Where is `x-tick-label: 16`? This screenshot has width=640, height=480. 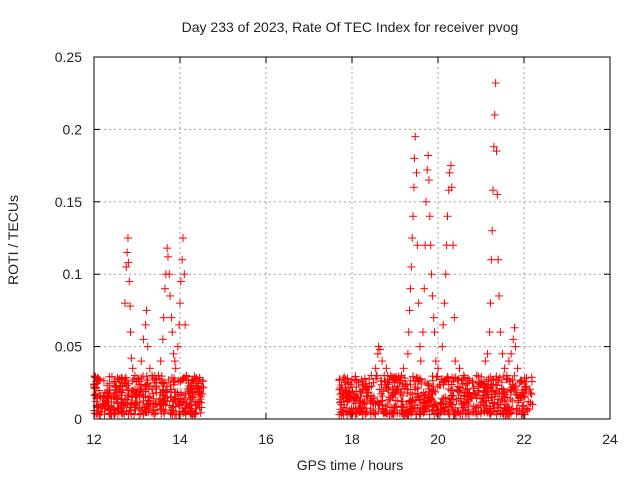 x-tick-label: 16 is located at coordinates (266, 439).